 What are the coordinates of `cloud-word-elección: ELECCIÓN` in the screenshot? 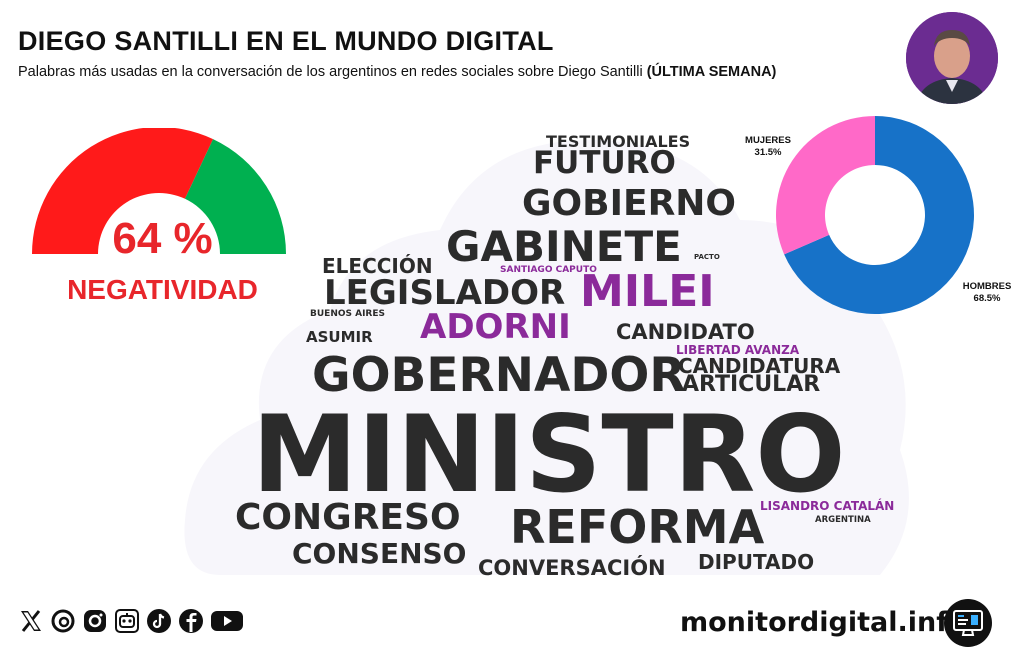 It's located at (377, 266).